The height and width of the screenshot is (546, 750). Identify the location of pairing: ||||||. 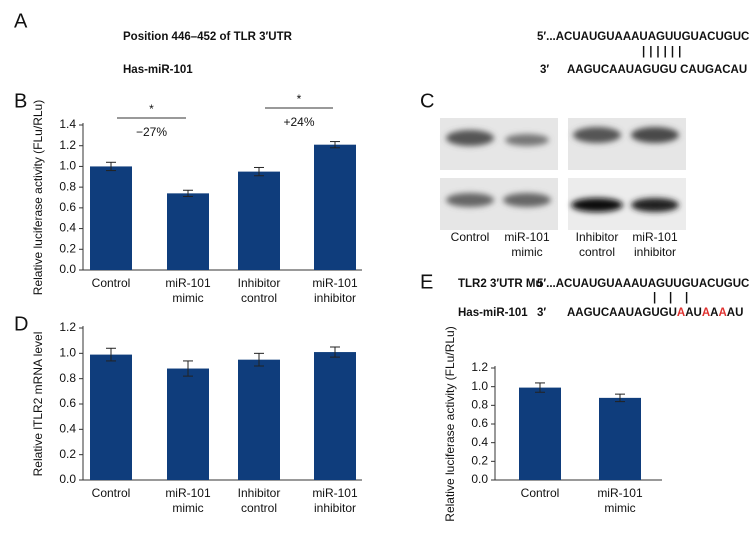
(663, 52).